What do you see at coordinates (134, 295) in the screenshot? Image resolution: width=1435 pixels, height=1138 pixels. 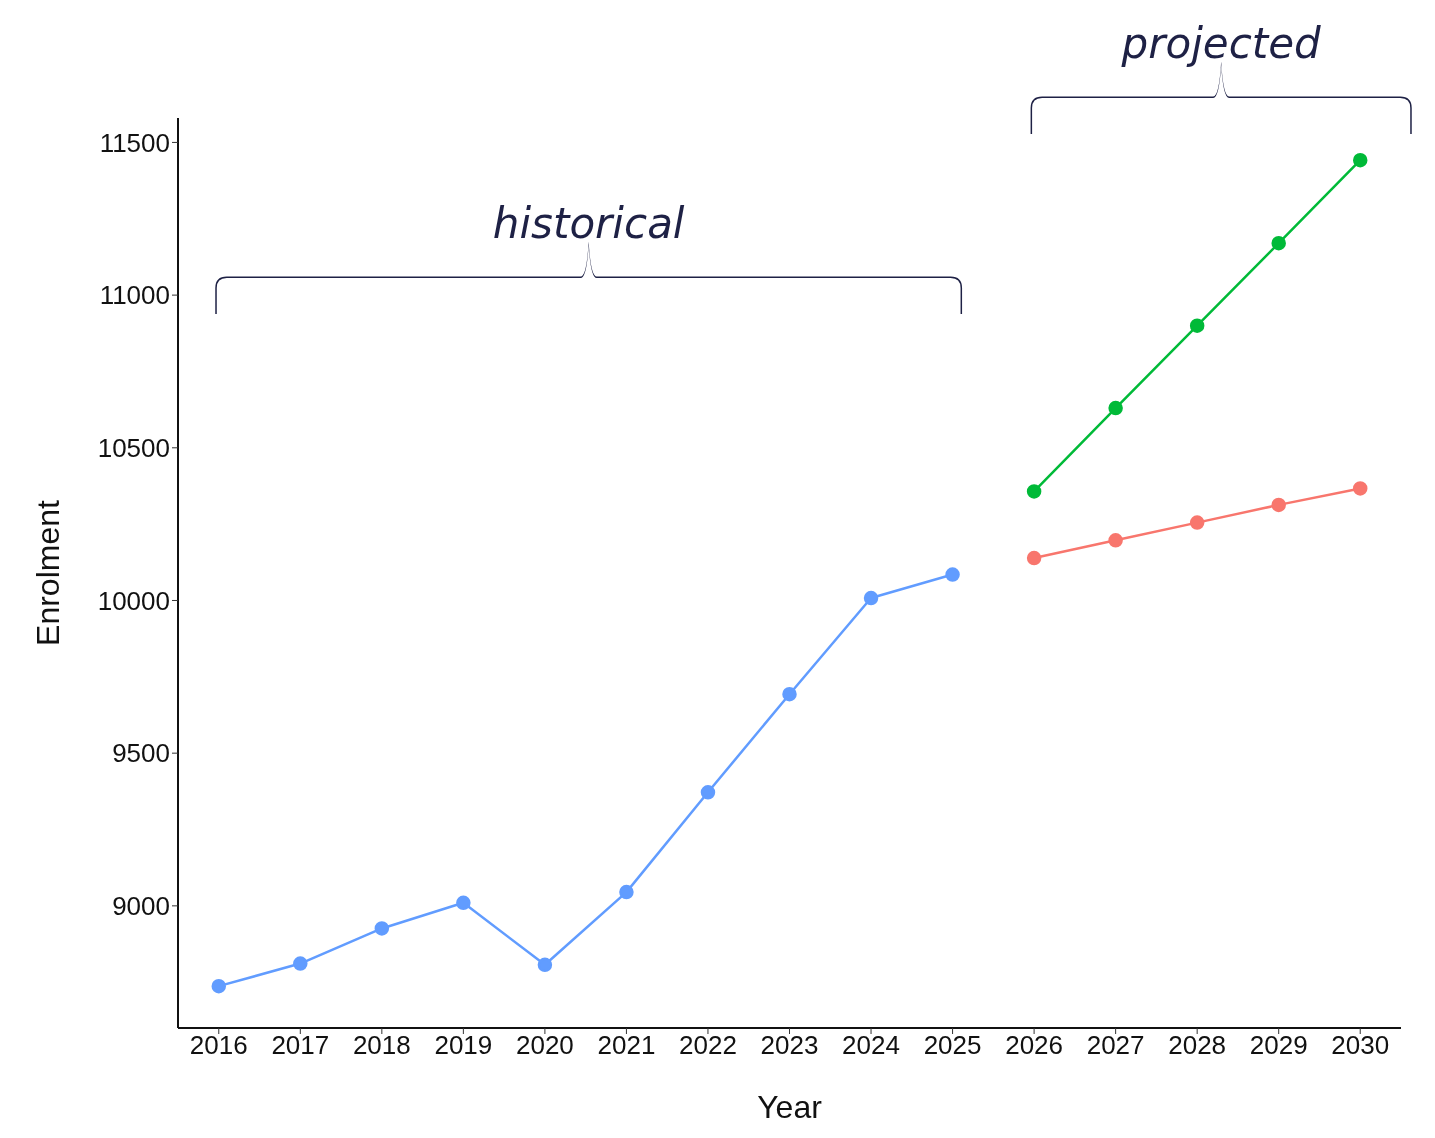 I see `y-tick-label: 11000` at bounding box center [134, 295].